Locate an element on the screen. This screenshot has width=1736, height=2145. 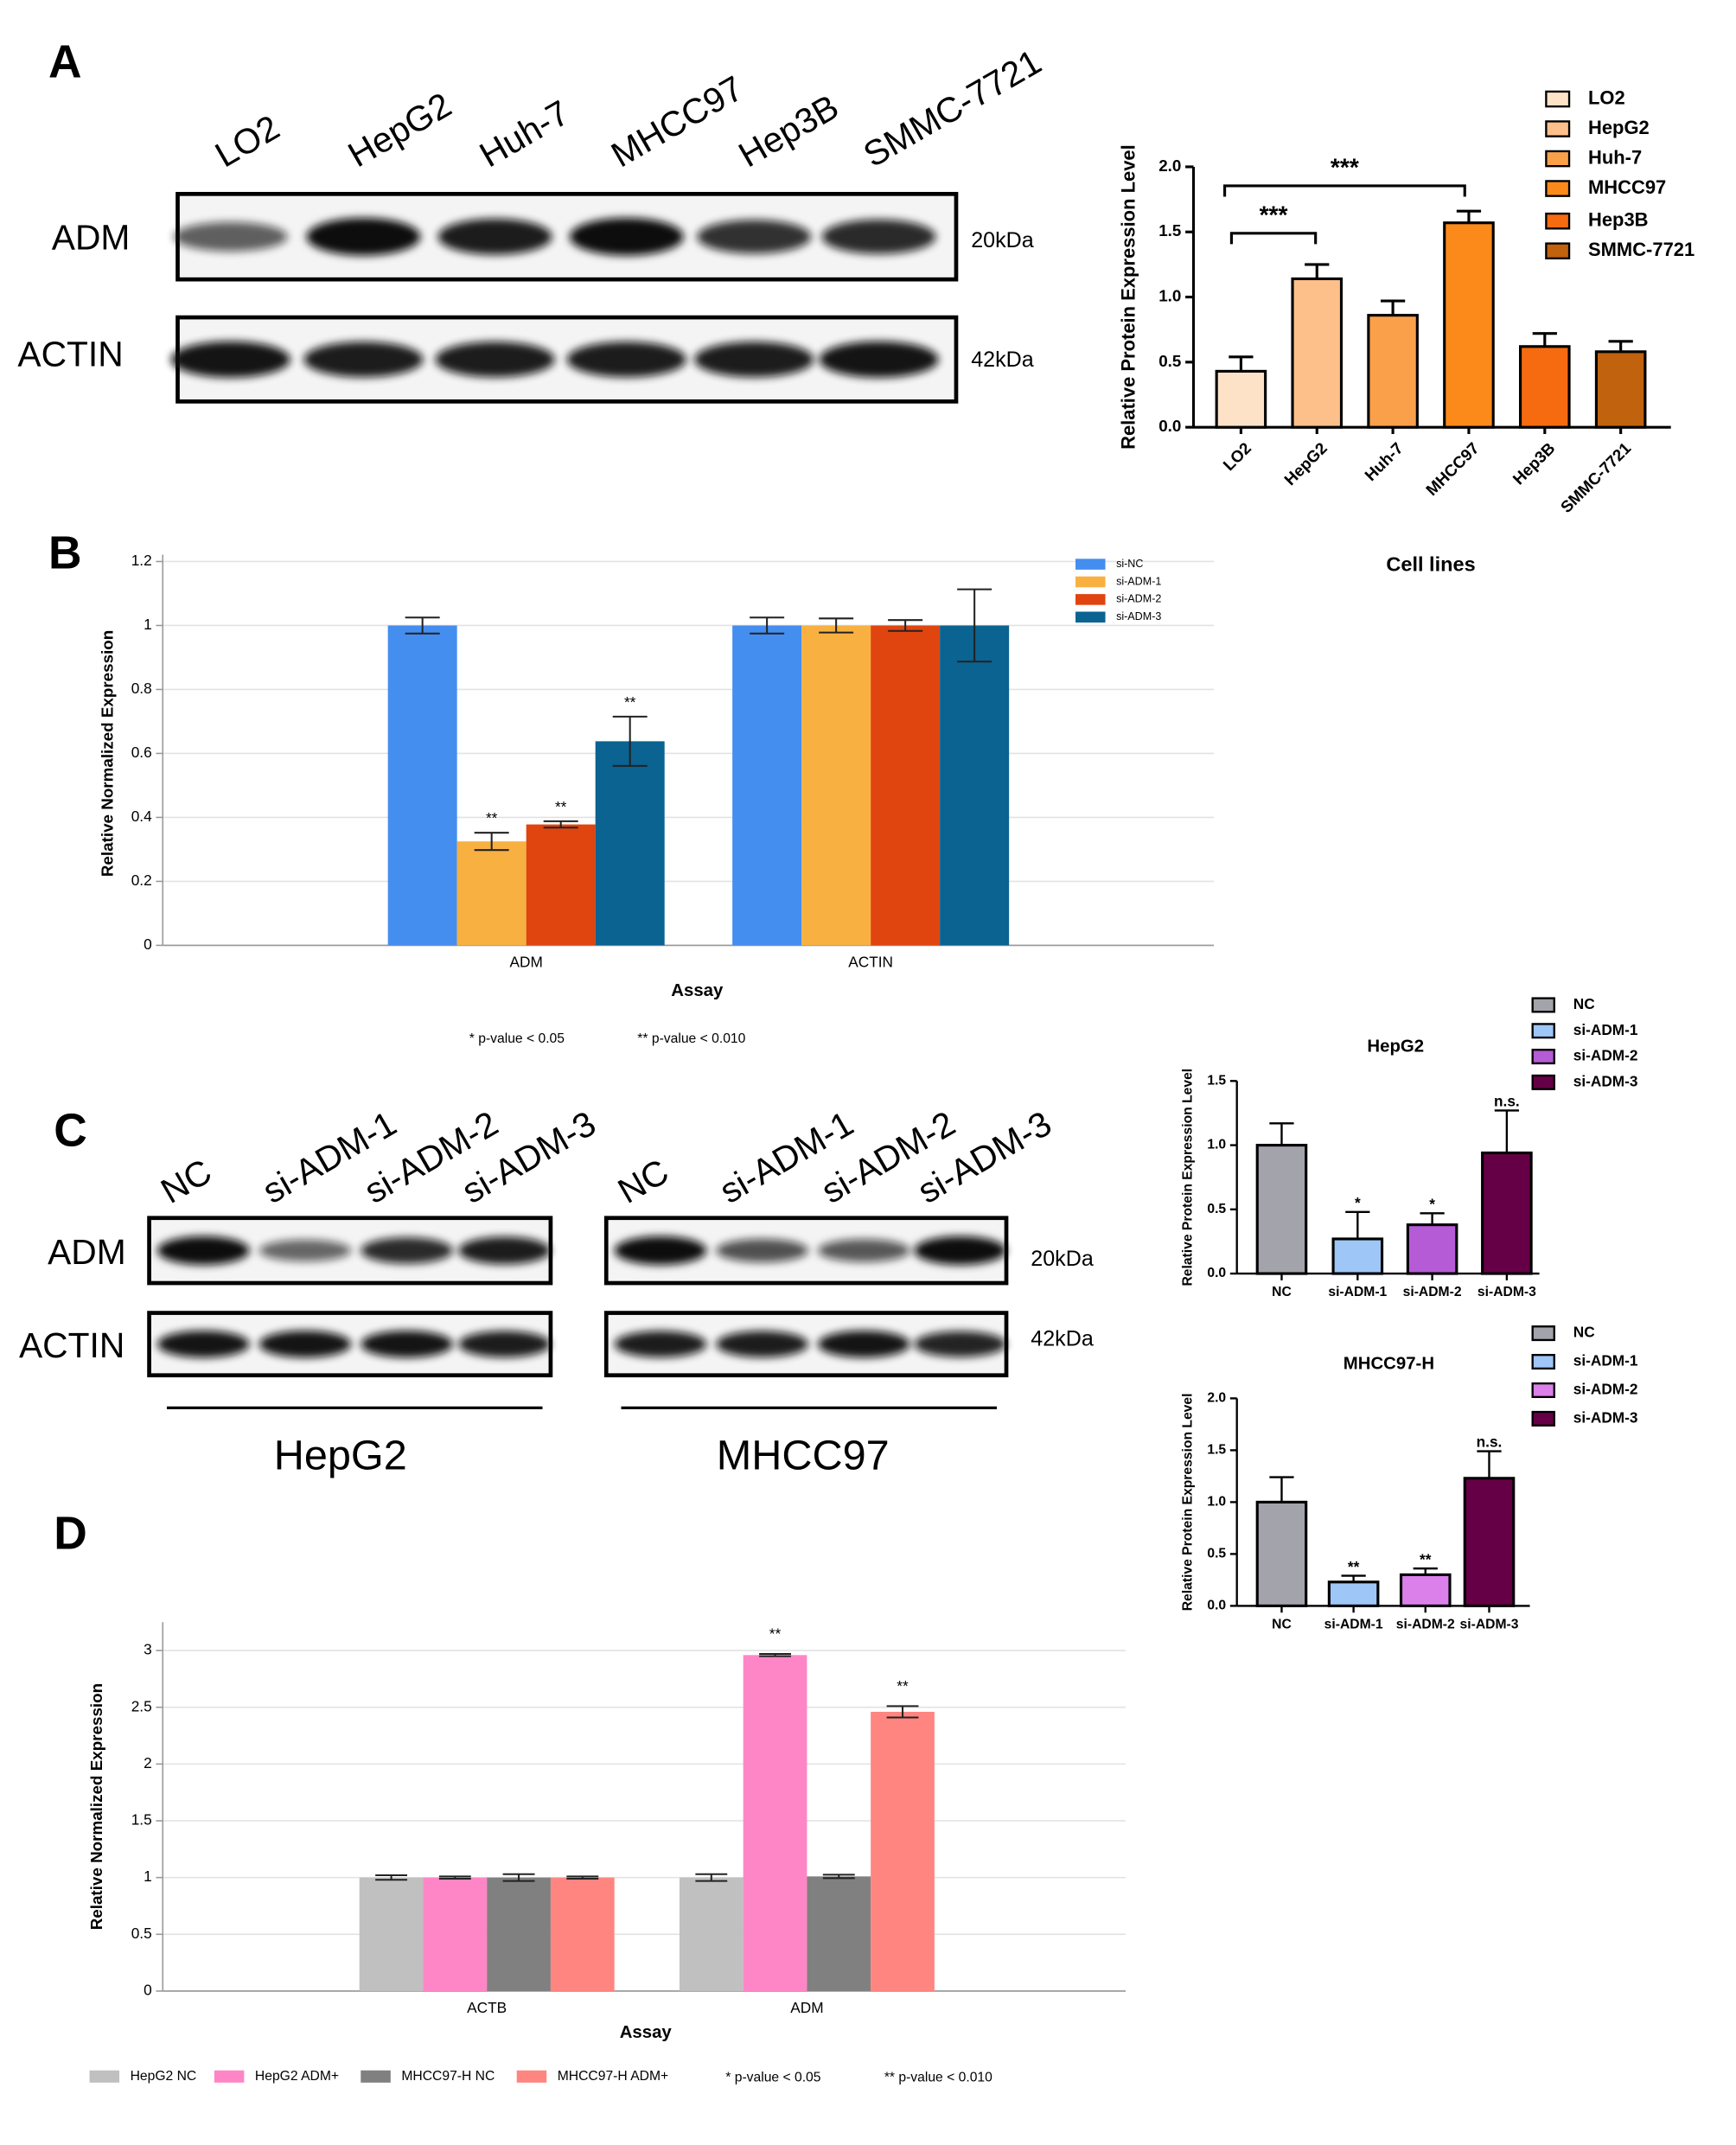
y-tick-label: 0.0 is located at coordinates (1216, 1606).